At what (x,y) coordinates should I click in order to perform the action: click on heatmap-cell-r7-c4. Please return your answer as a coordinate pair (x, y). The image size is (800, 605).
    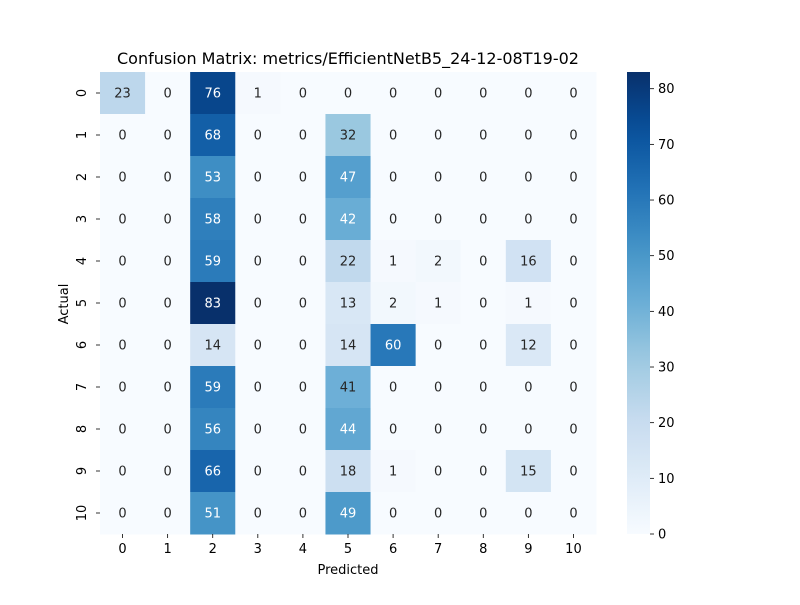
    Looking at the image, I should click on (303, 387).